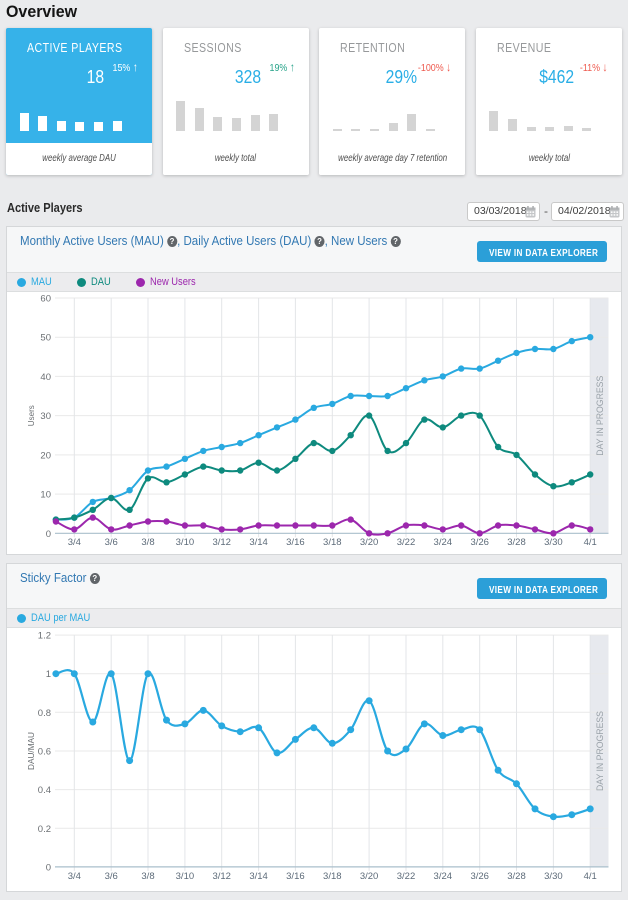 Image resolution: width=628 pixels, height=900 pixels. What do you see at coordinates (31, 751) in the screenshot?
I see `svg-text: DAU/MAU` at bounding box center [31, 751].